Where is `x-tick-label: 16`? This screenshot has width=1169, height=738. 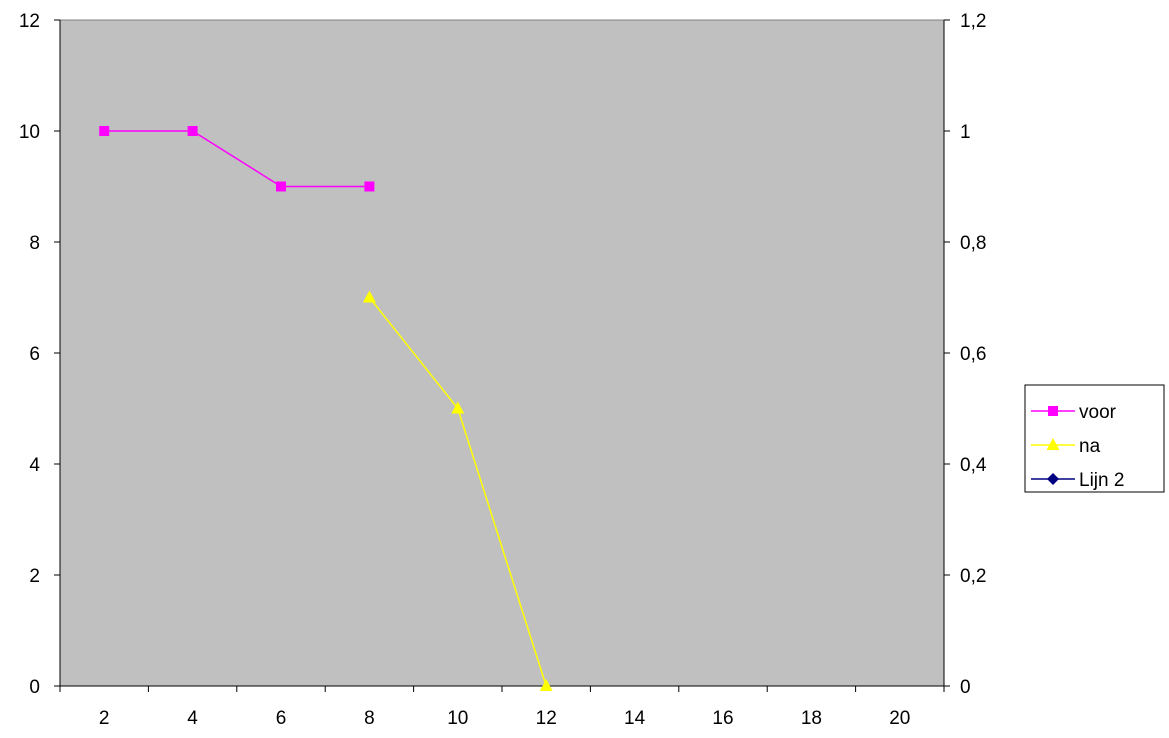 x-tick-label: 16 is located at coordinates (722, 718).